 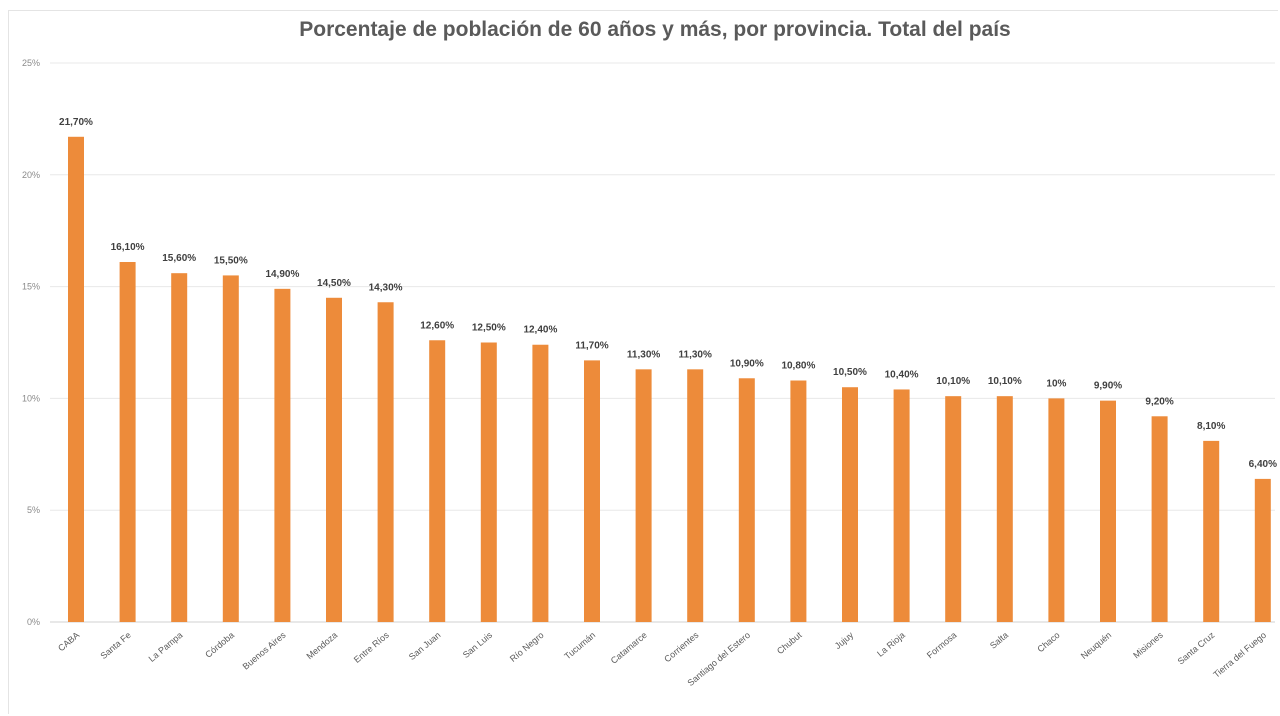 I want to click on data-label: 10,80%, so click(x=798, y=366).